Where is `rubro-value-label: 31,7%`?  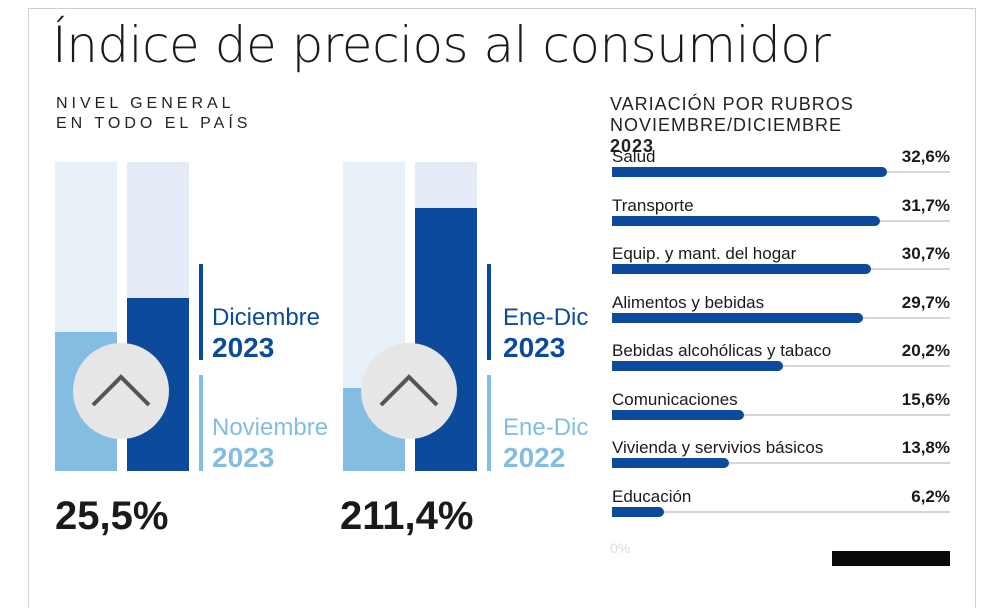 rubro-value-label: 31,7% is located at coordinates (925, 205).